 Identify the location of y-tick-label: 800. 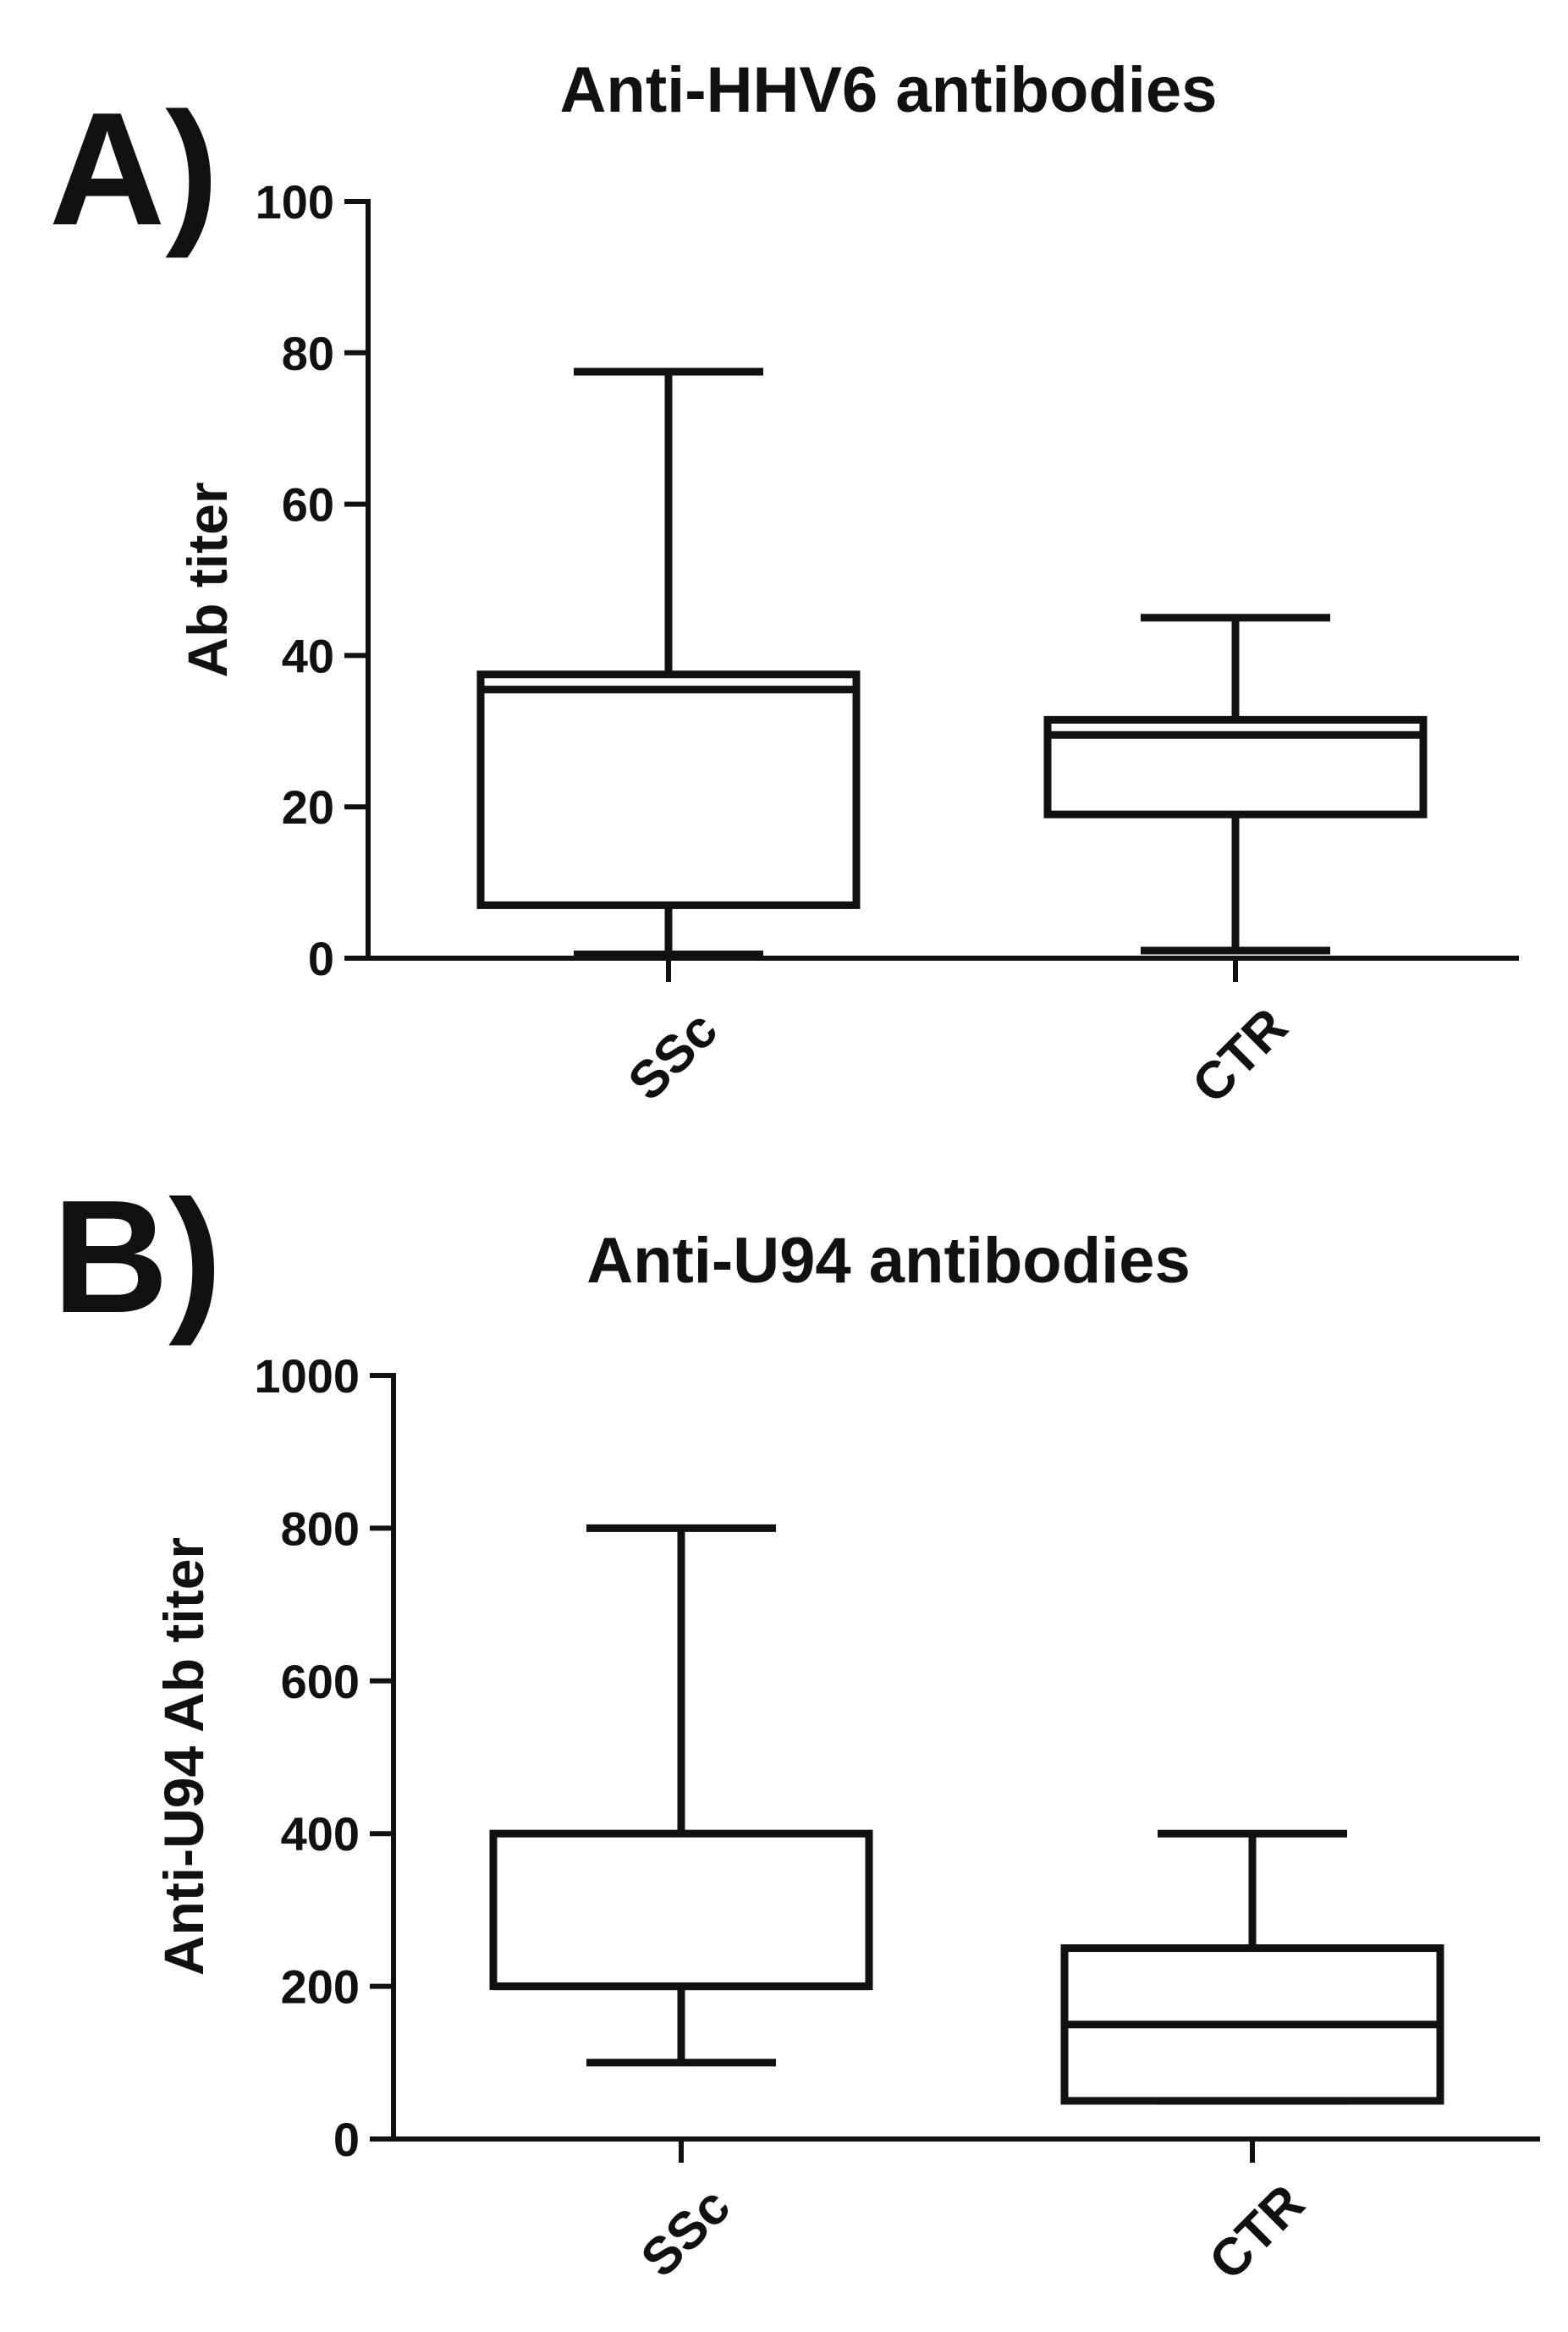
(320, 1528).